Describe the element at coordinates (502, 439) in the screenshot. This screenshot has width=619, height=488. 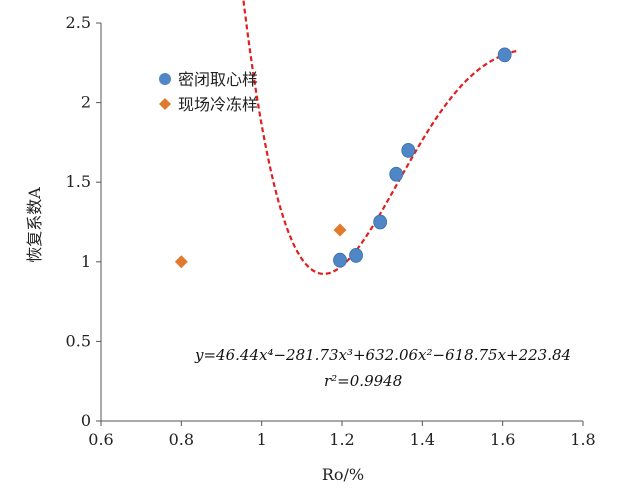
I see `x-tick-label: 1.6` at that location.